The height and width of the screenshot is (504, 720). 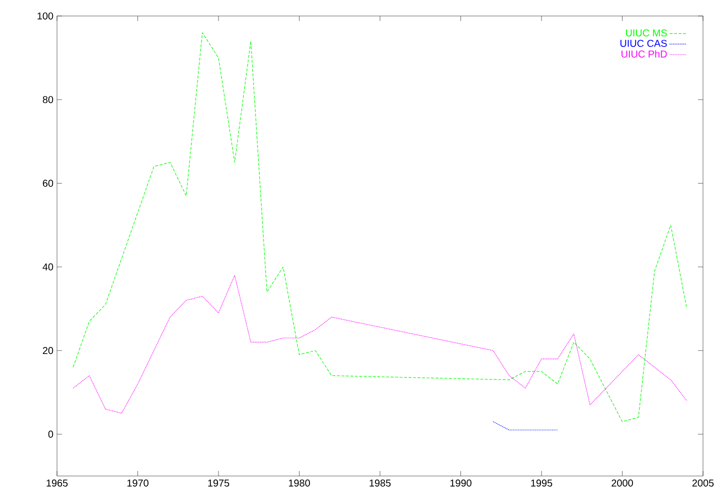 I want to click on x-tick-label: 1970, so click(x=137, y=483).